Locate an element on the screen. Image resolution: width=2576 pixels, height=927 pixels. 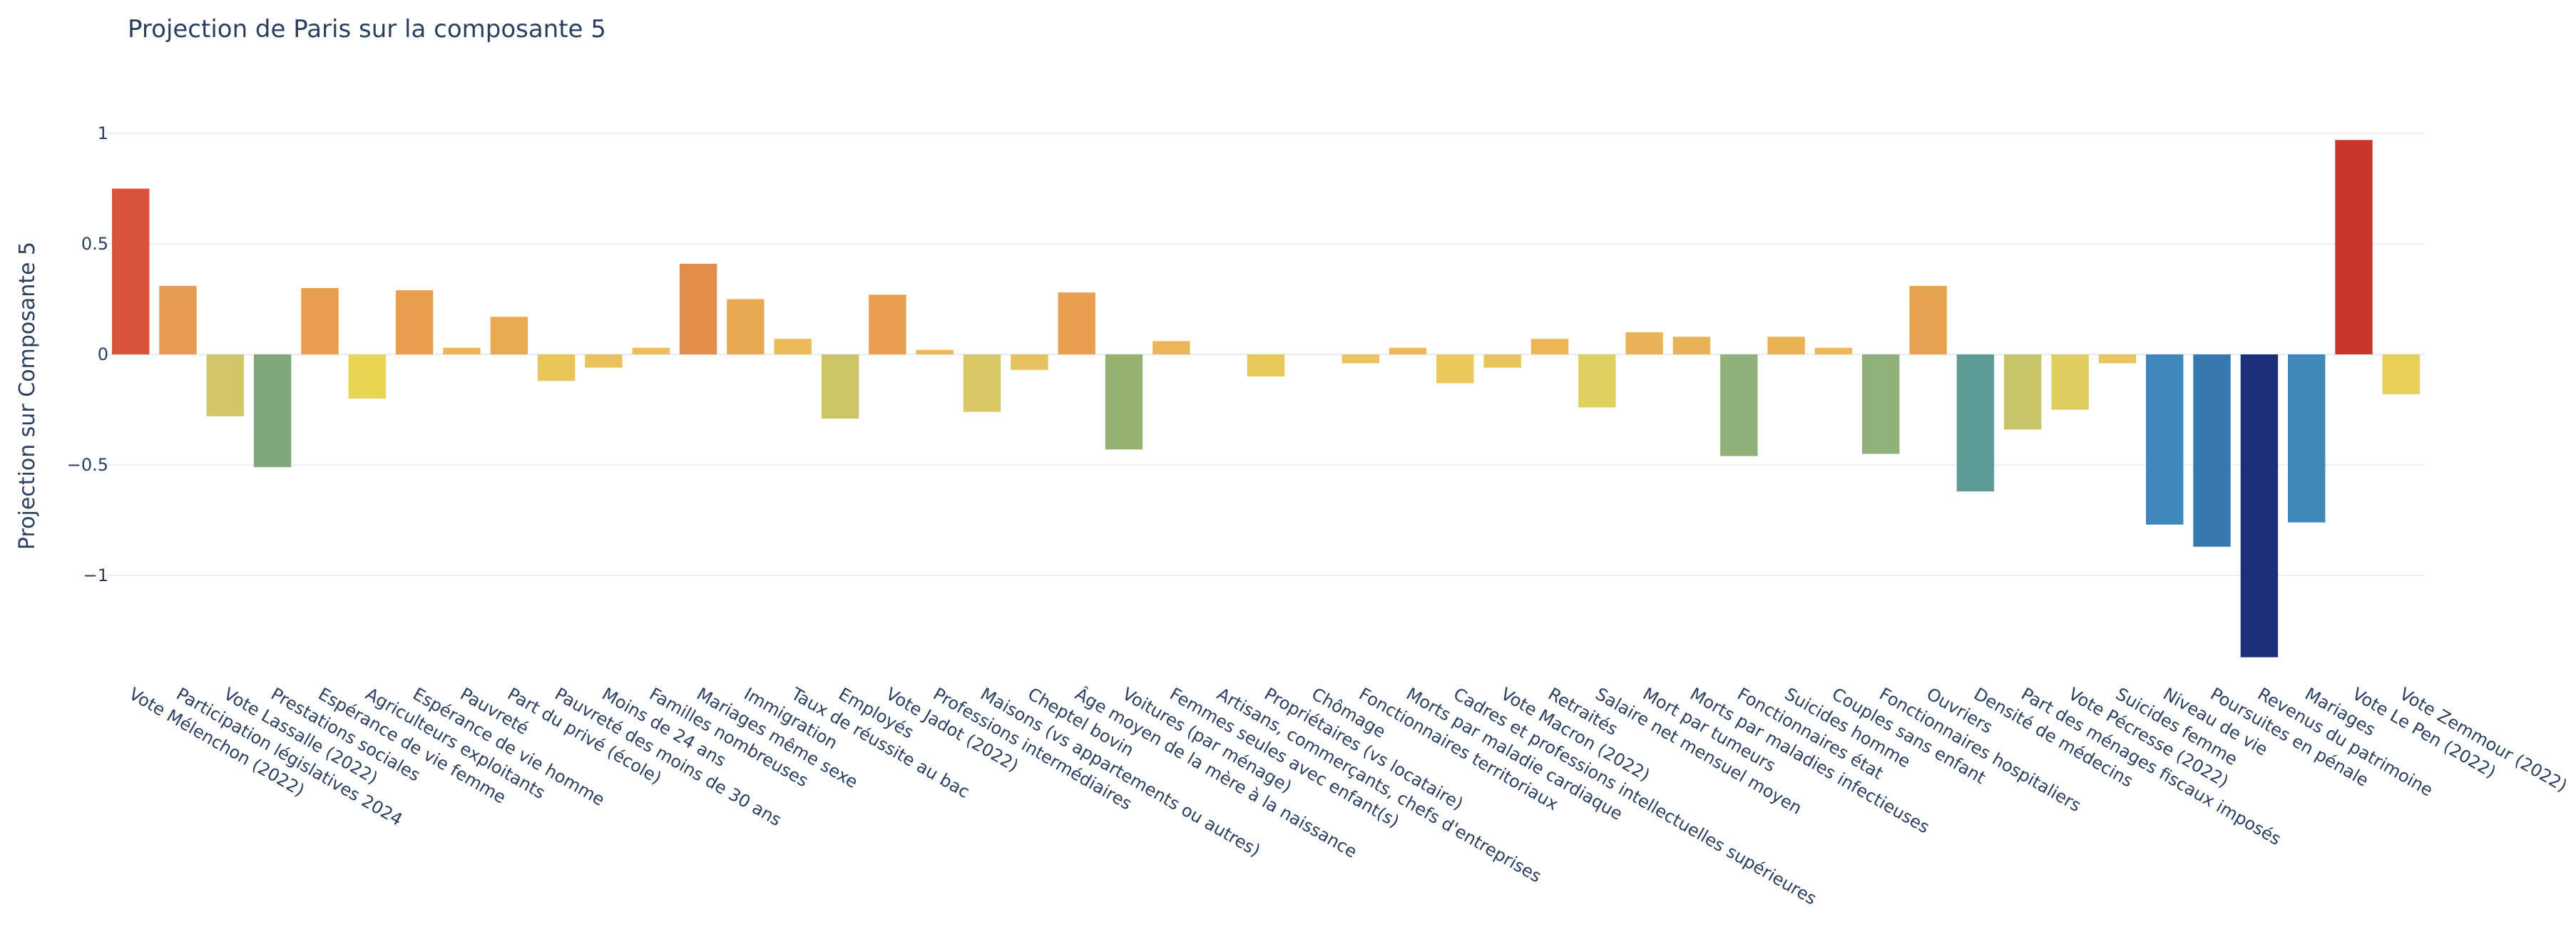
y-tick-label: 0 is located at coordinates (103, 354).